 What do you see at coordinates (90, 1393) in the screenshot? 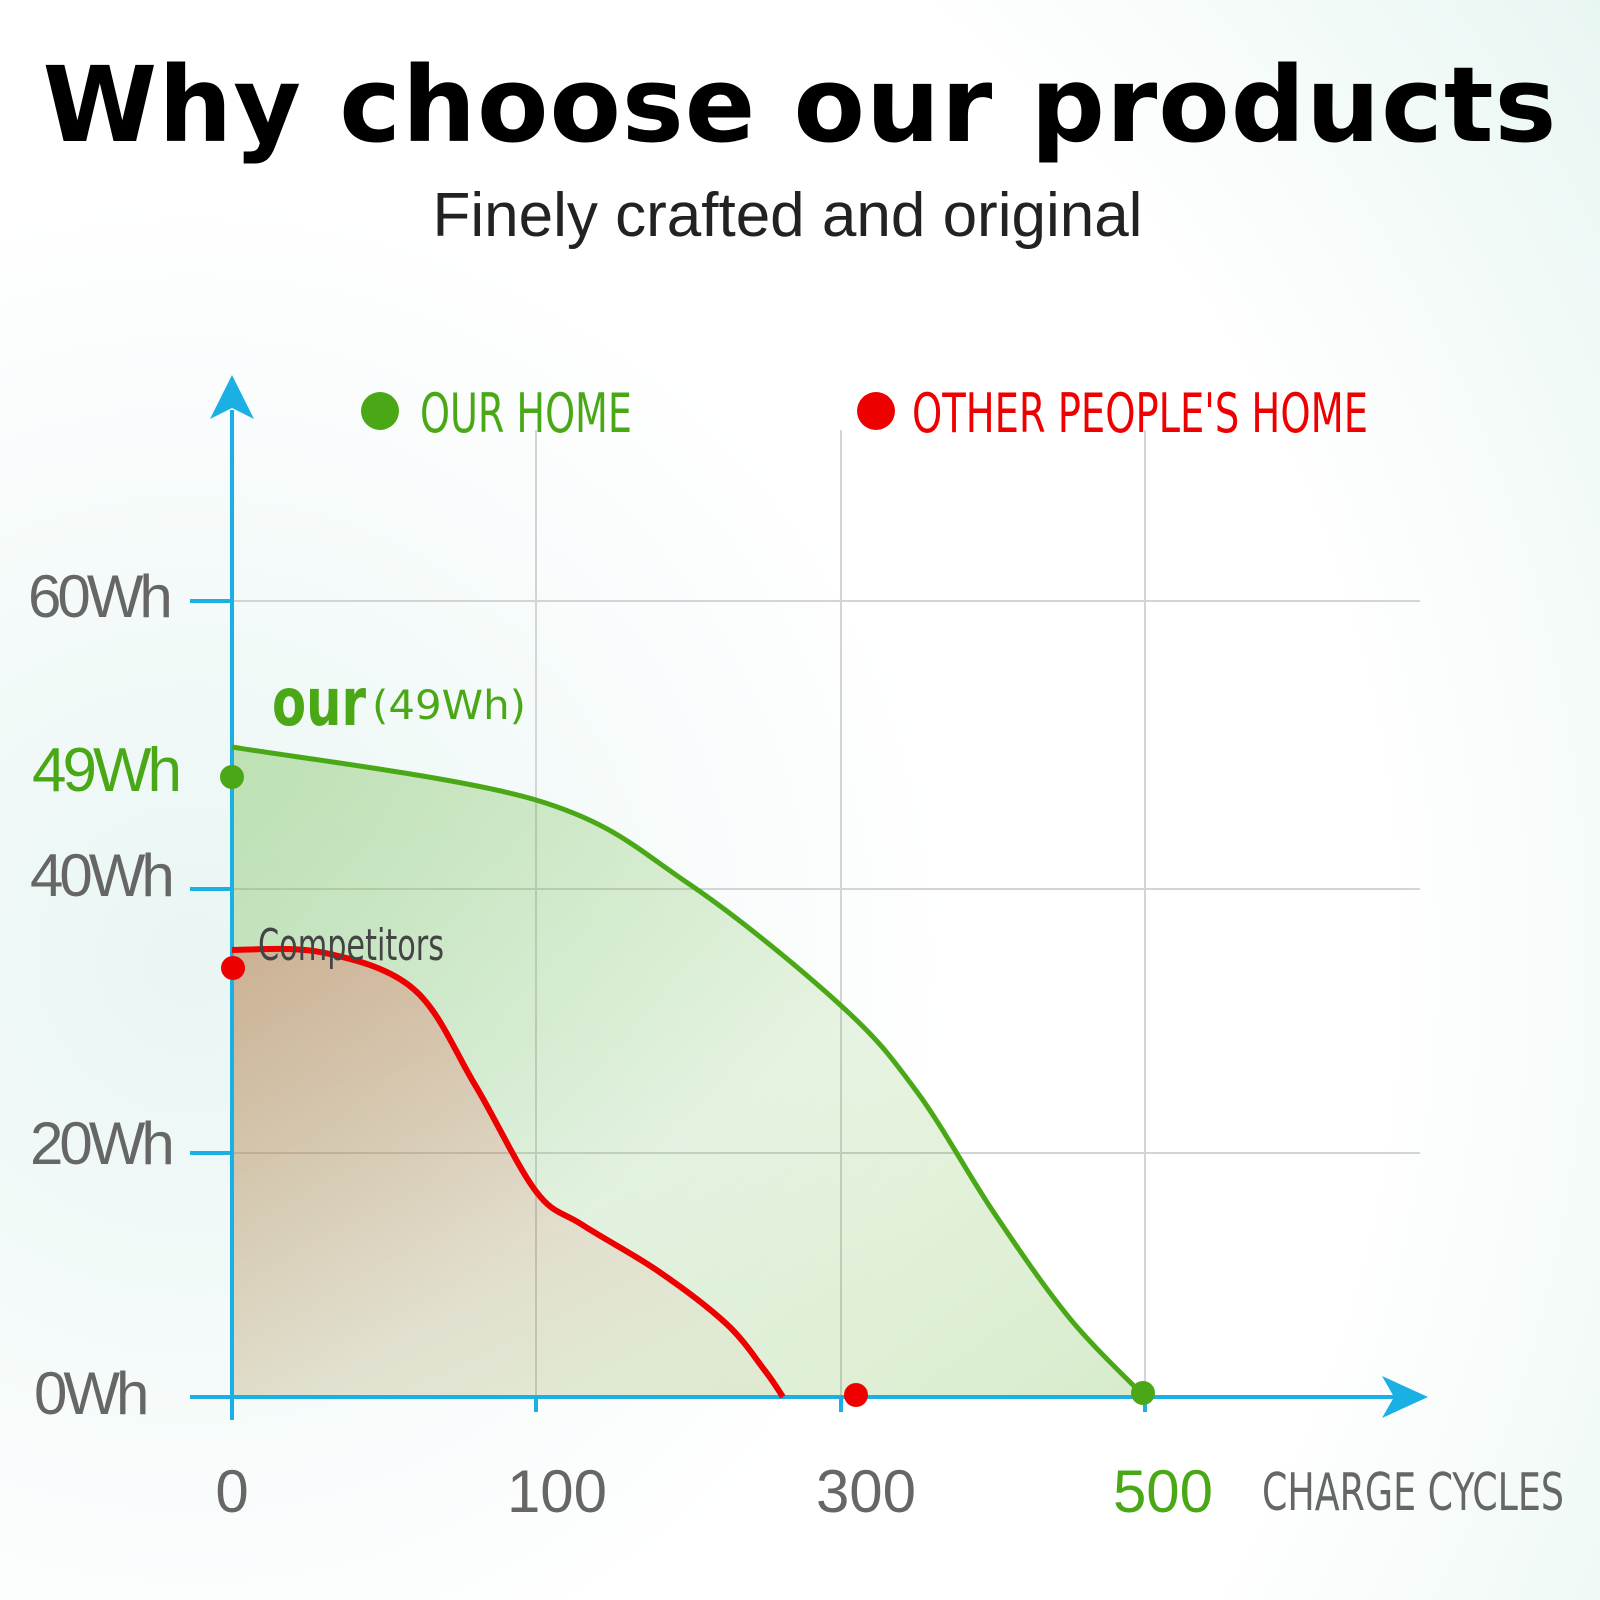
I see `y-tick-label-0: 0Wh` at bounding box center [90, 1393].